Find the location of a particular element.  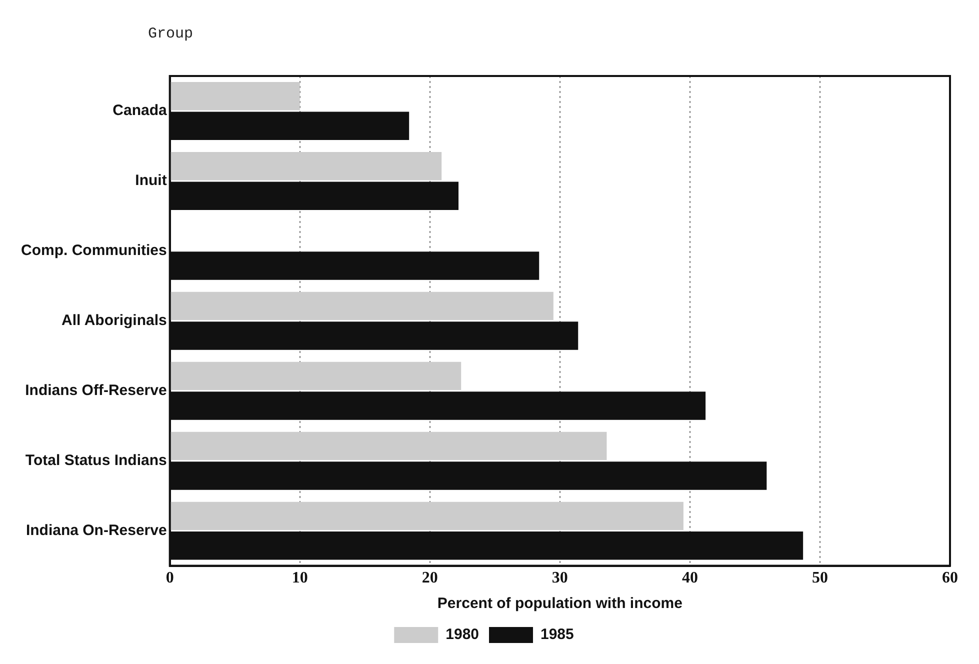

x-tick-label: 60 is located at coordinates (950, 578).